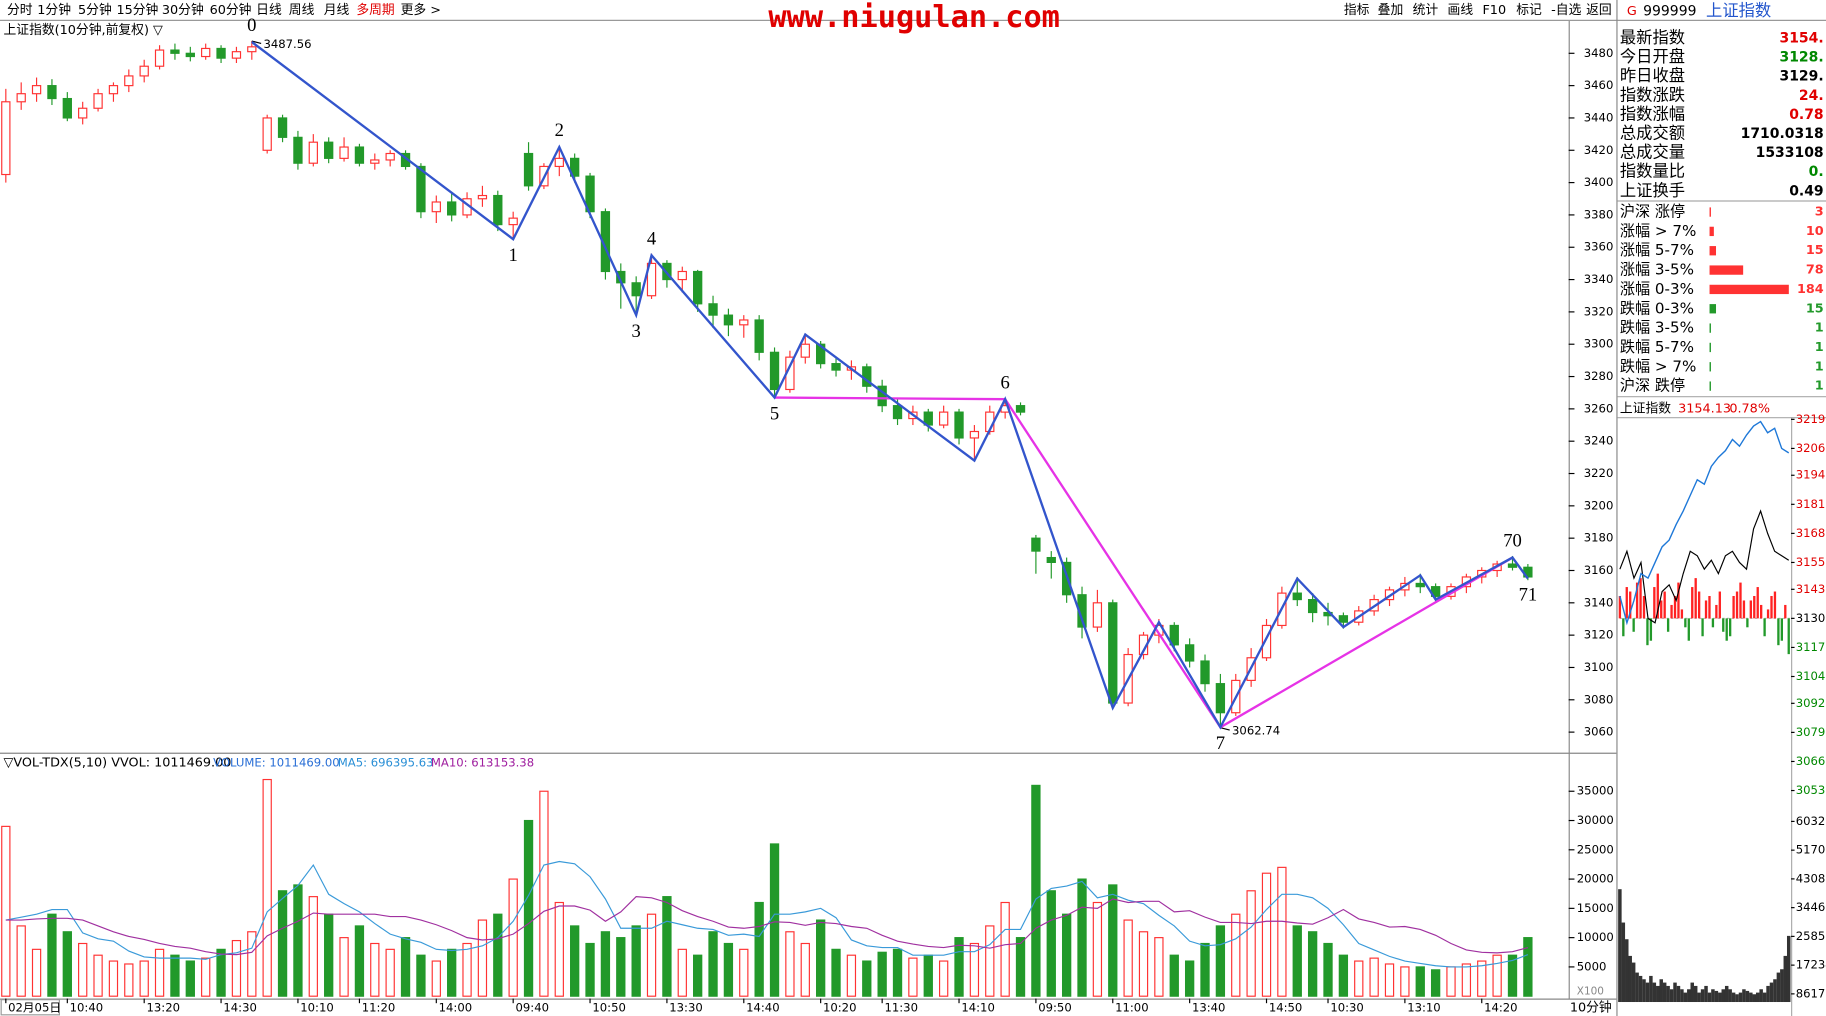 The image size is (1826, 1016). I want to click on period-label: 10分钟, so click(1591, 1007).